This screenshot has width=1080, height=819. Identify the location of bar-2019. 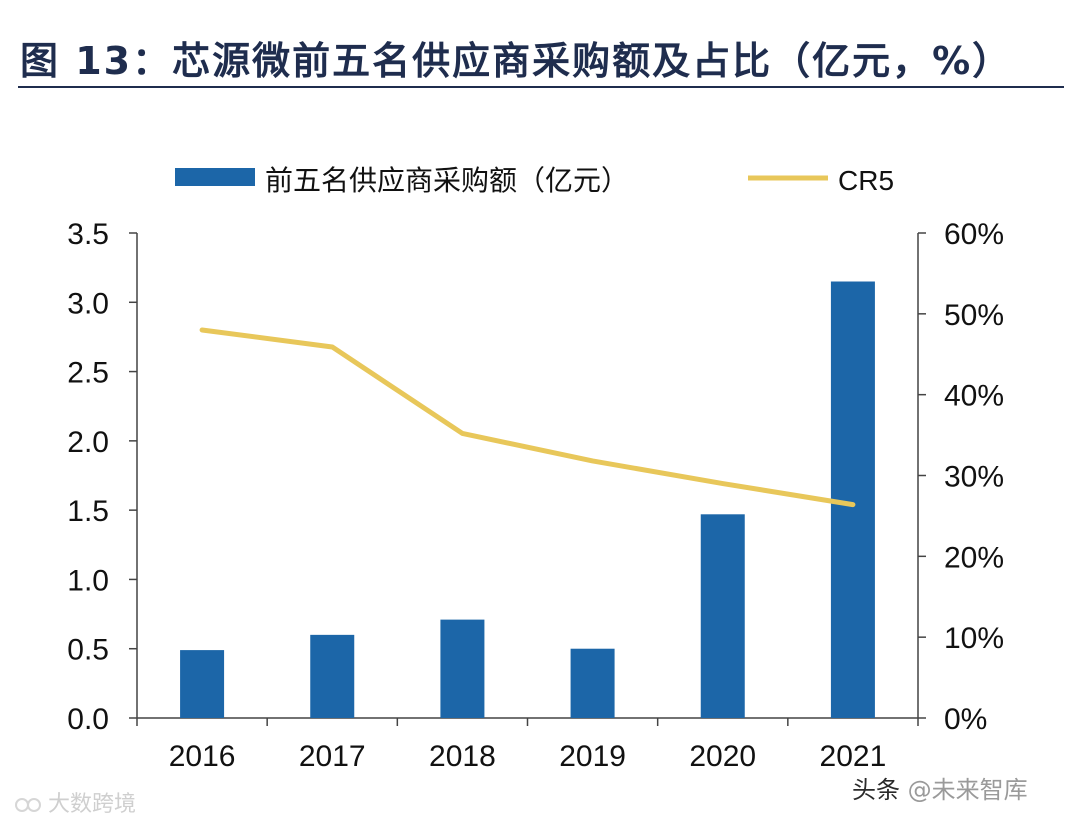
(592, 683).